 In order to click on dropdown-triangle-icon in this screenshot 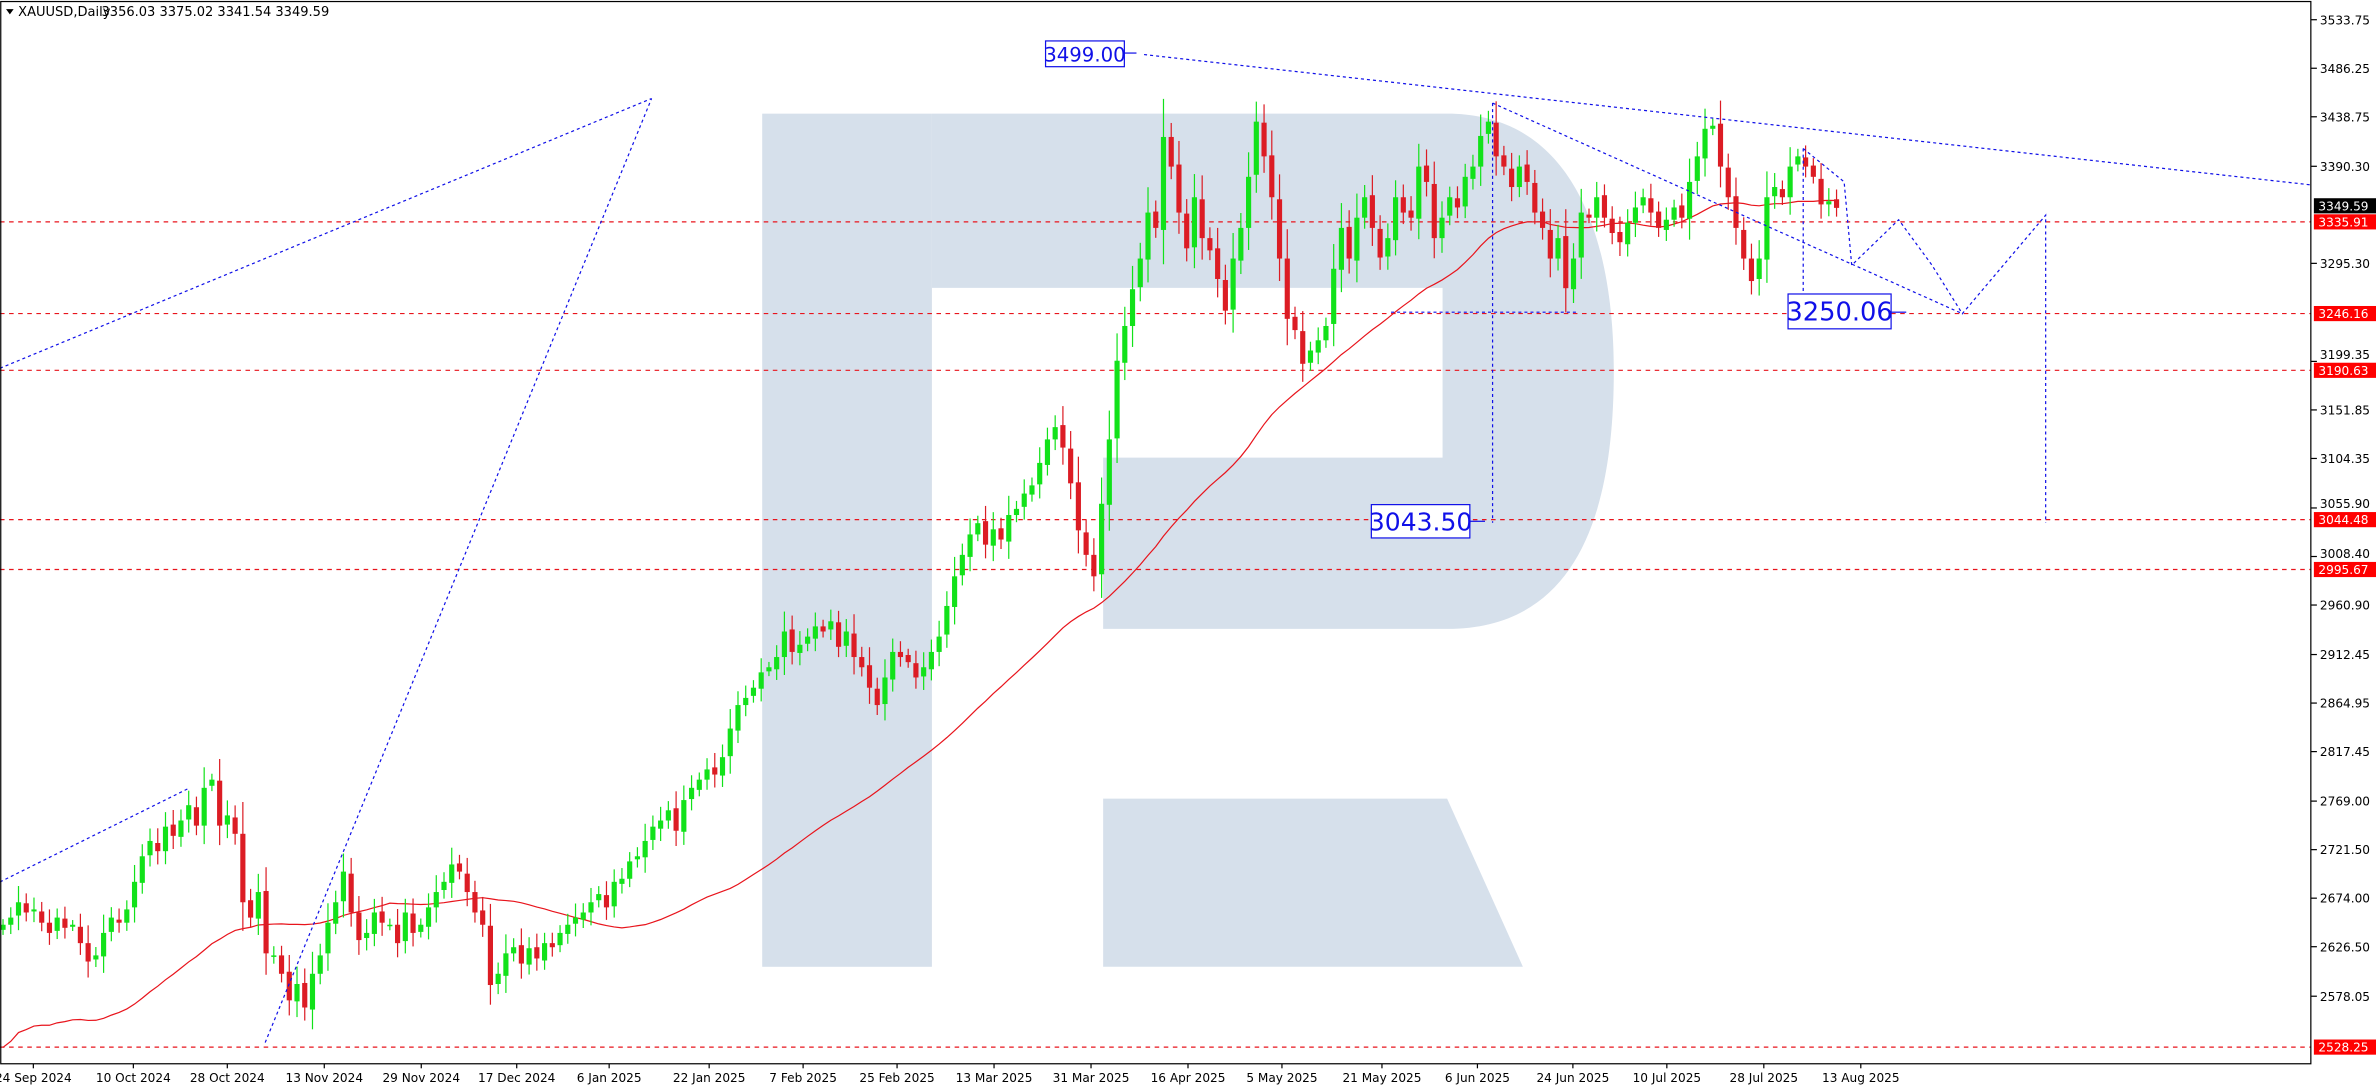, I will do `click(10, 12)`.